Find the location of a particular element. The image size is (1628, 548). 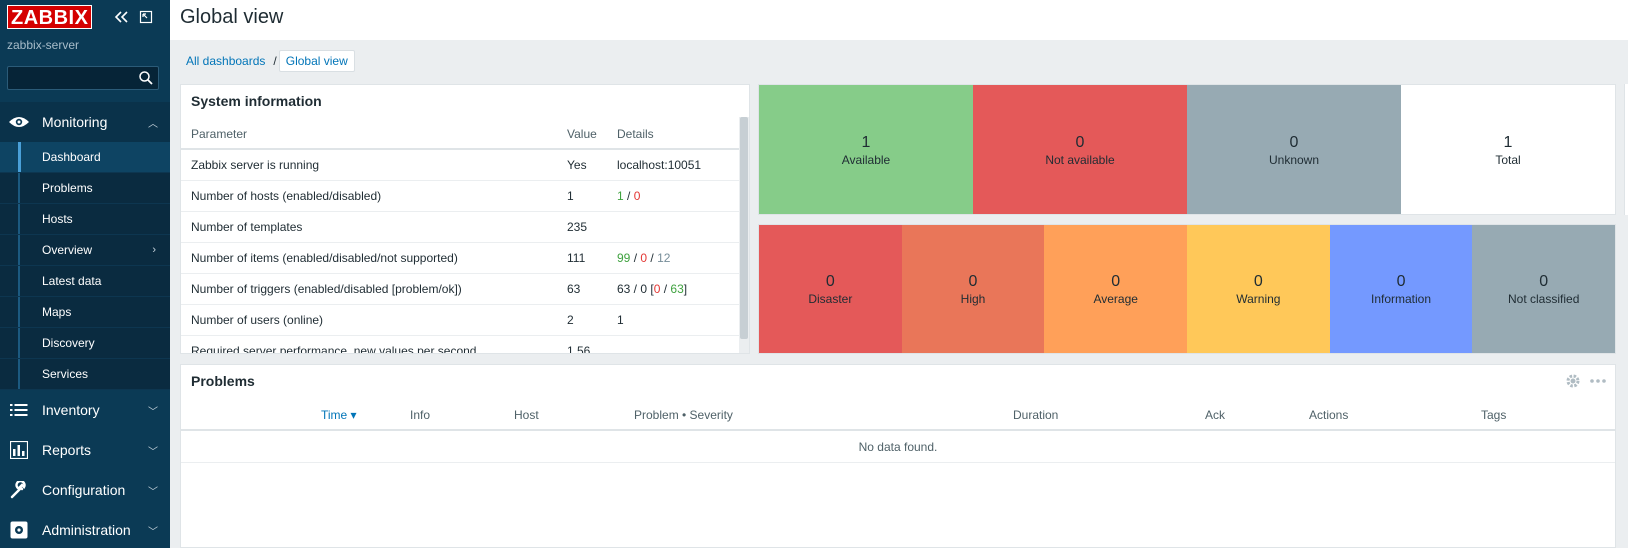

severity-disaster-cell: 0 Disaster is located at coordinates (830, 289).